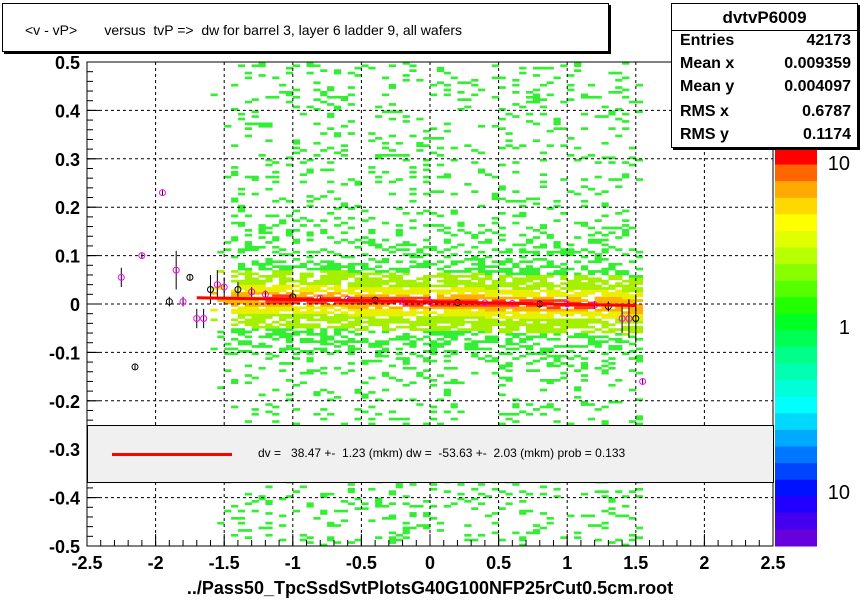 This screenshot has height=606, width=860. Describe the element at coordinates (361, 563) in the screenshot. I see `x-tick-label: -0.5` at that location.